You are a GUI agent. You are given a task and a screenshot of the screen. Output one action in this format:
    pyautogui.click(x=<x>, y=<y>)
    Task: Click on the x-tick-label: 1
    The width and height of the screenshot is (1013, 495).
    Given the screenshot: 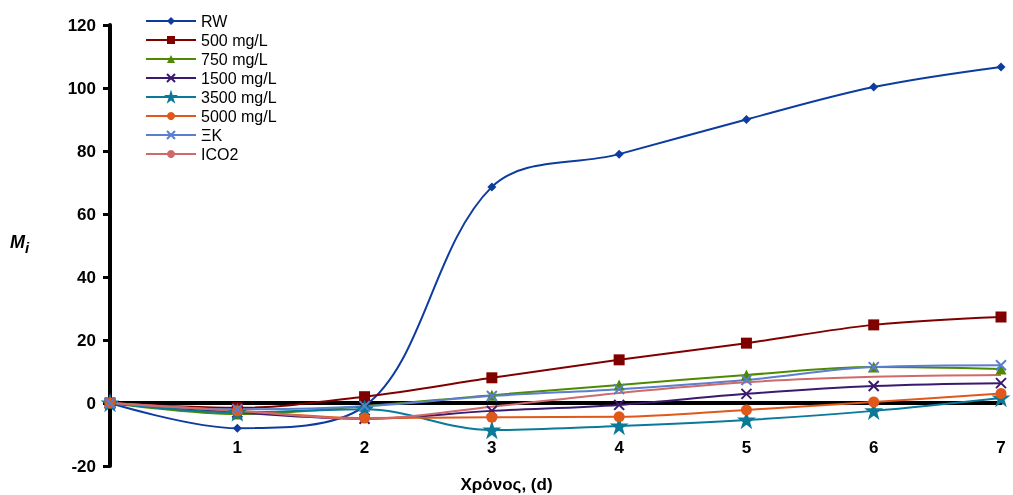 What is the action you would take?
    pyautogui.click(x=237, y=447)
    